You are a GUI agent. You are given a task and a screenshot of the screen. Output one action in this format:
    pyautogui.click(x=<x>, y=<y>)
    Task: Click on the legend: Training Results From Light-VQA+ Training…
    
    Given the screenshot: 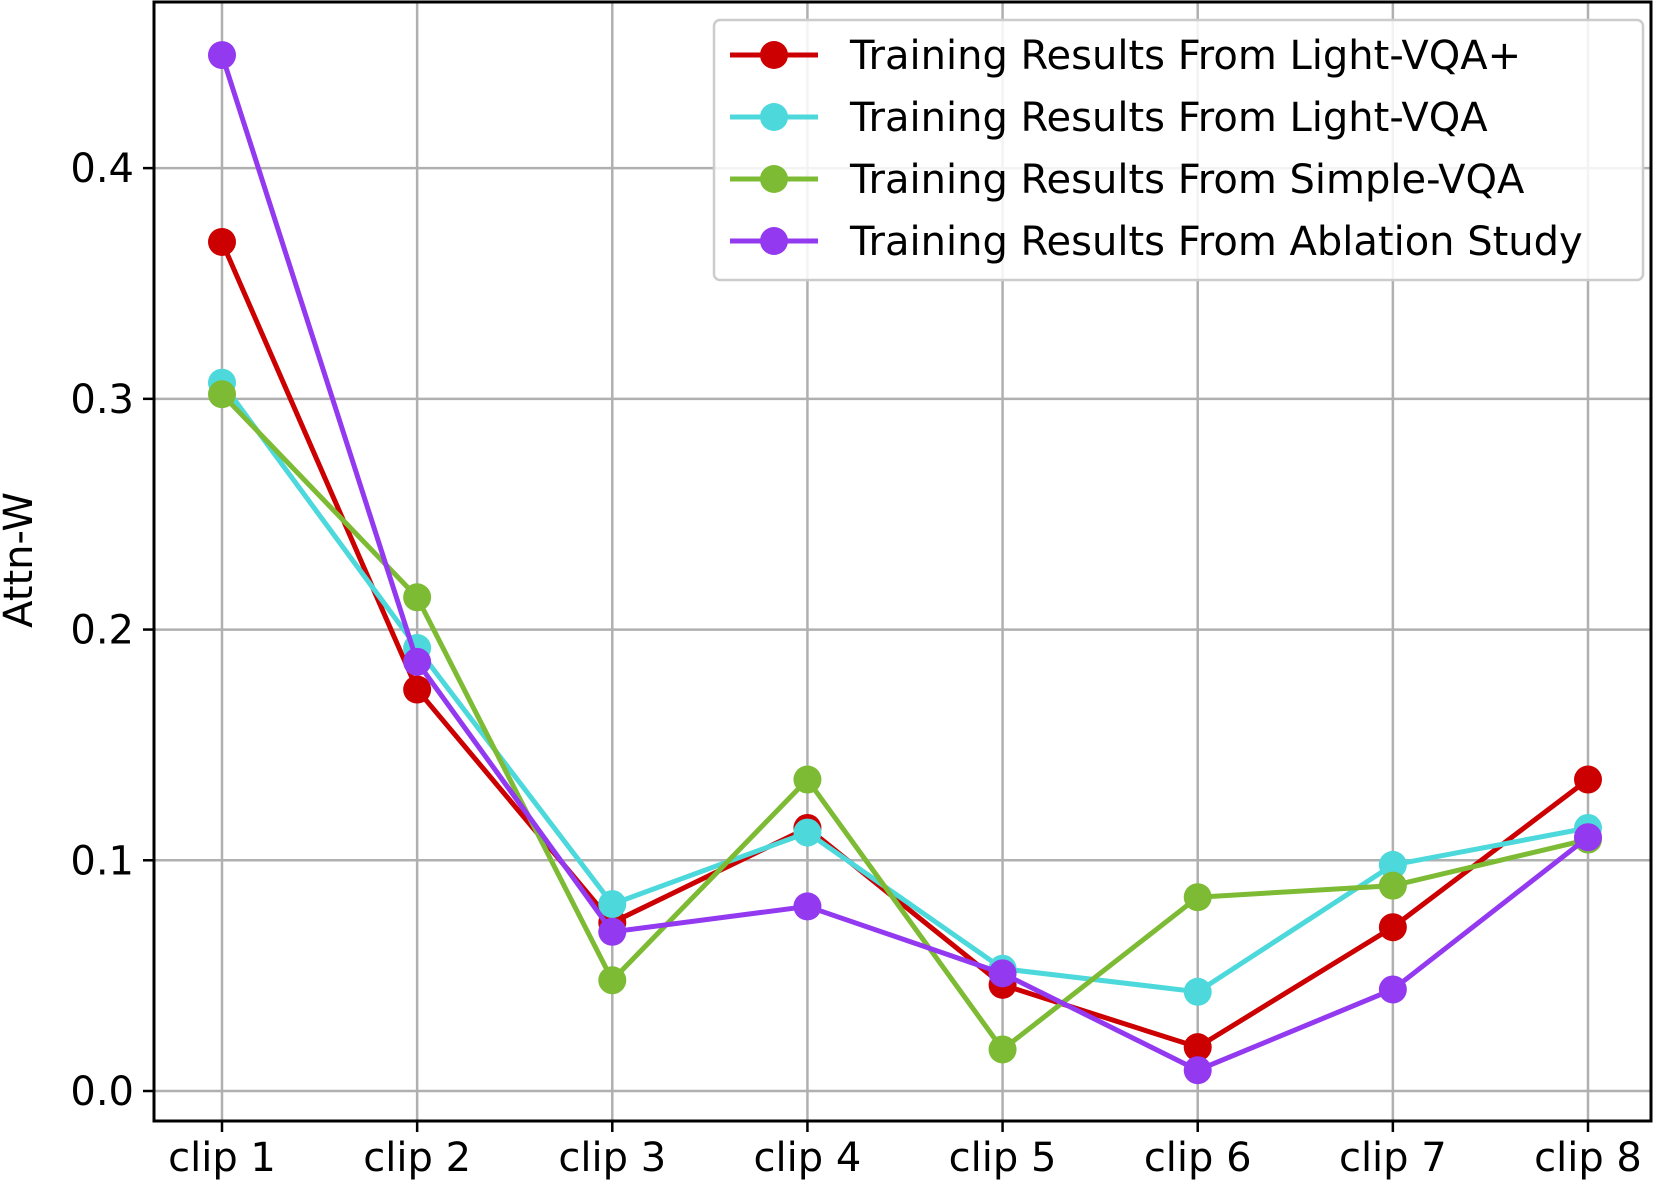 What is the action you would take?
    pyautogui.click(x=1178, y=150)
    